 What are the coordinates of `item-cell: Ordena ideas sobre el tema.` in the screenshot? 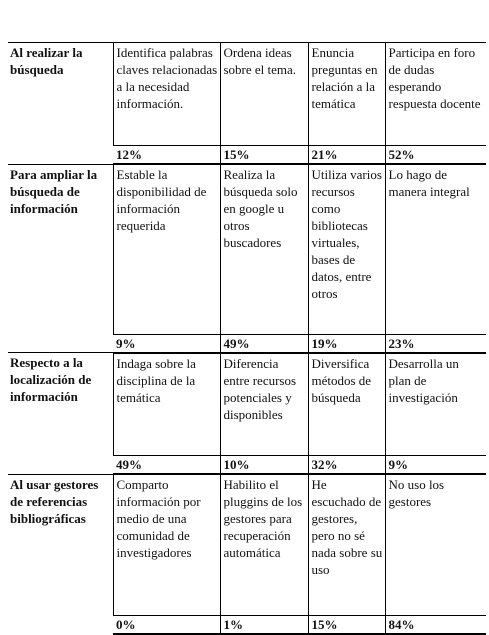 It's located at (263, 94).